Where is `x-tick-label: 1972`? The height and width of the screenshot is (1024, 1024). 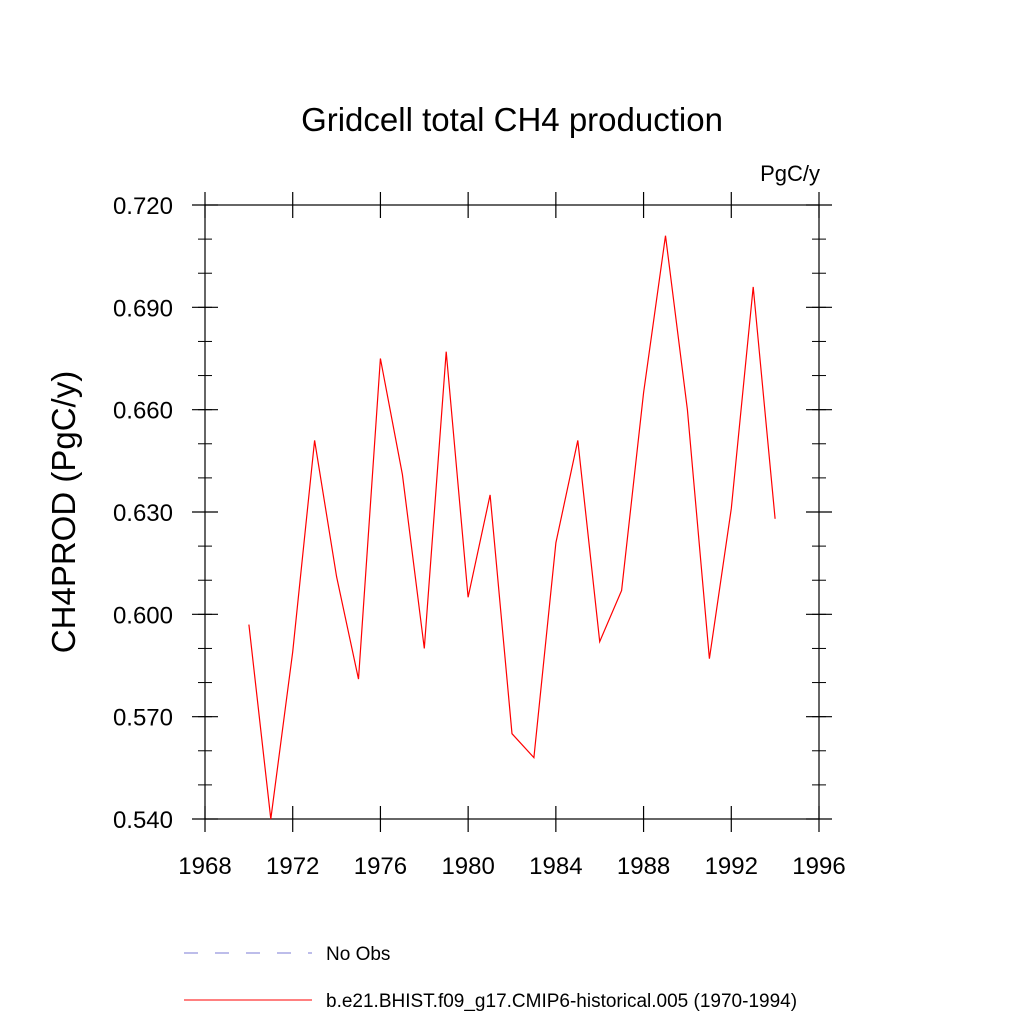
x-tick-label: 1972 is located at coordinates (292, 866).